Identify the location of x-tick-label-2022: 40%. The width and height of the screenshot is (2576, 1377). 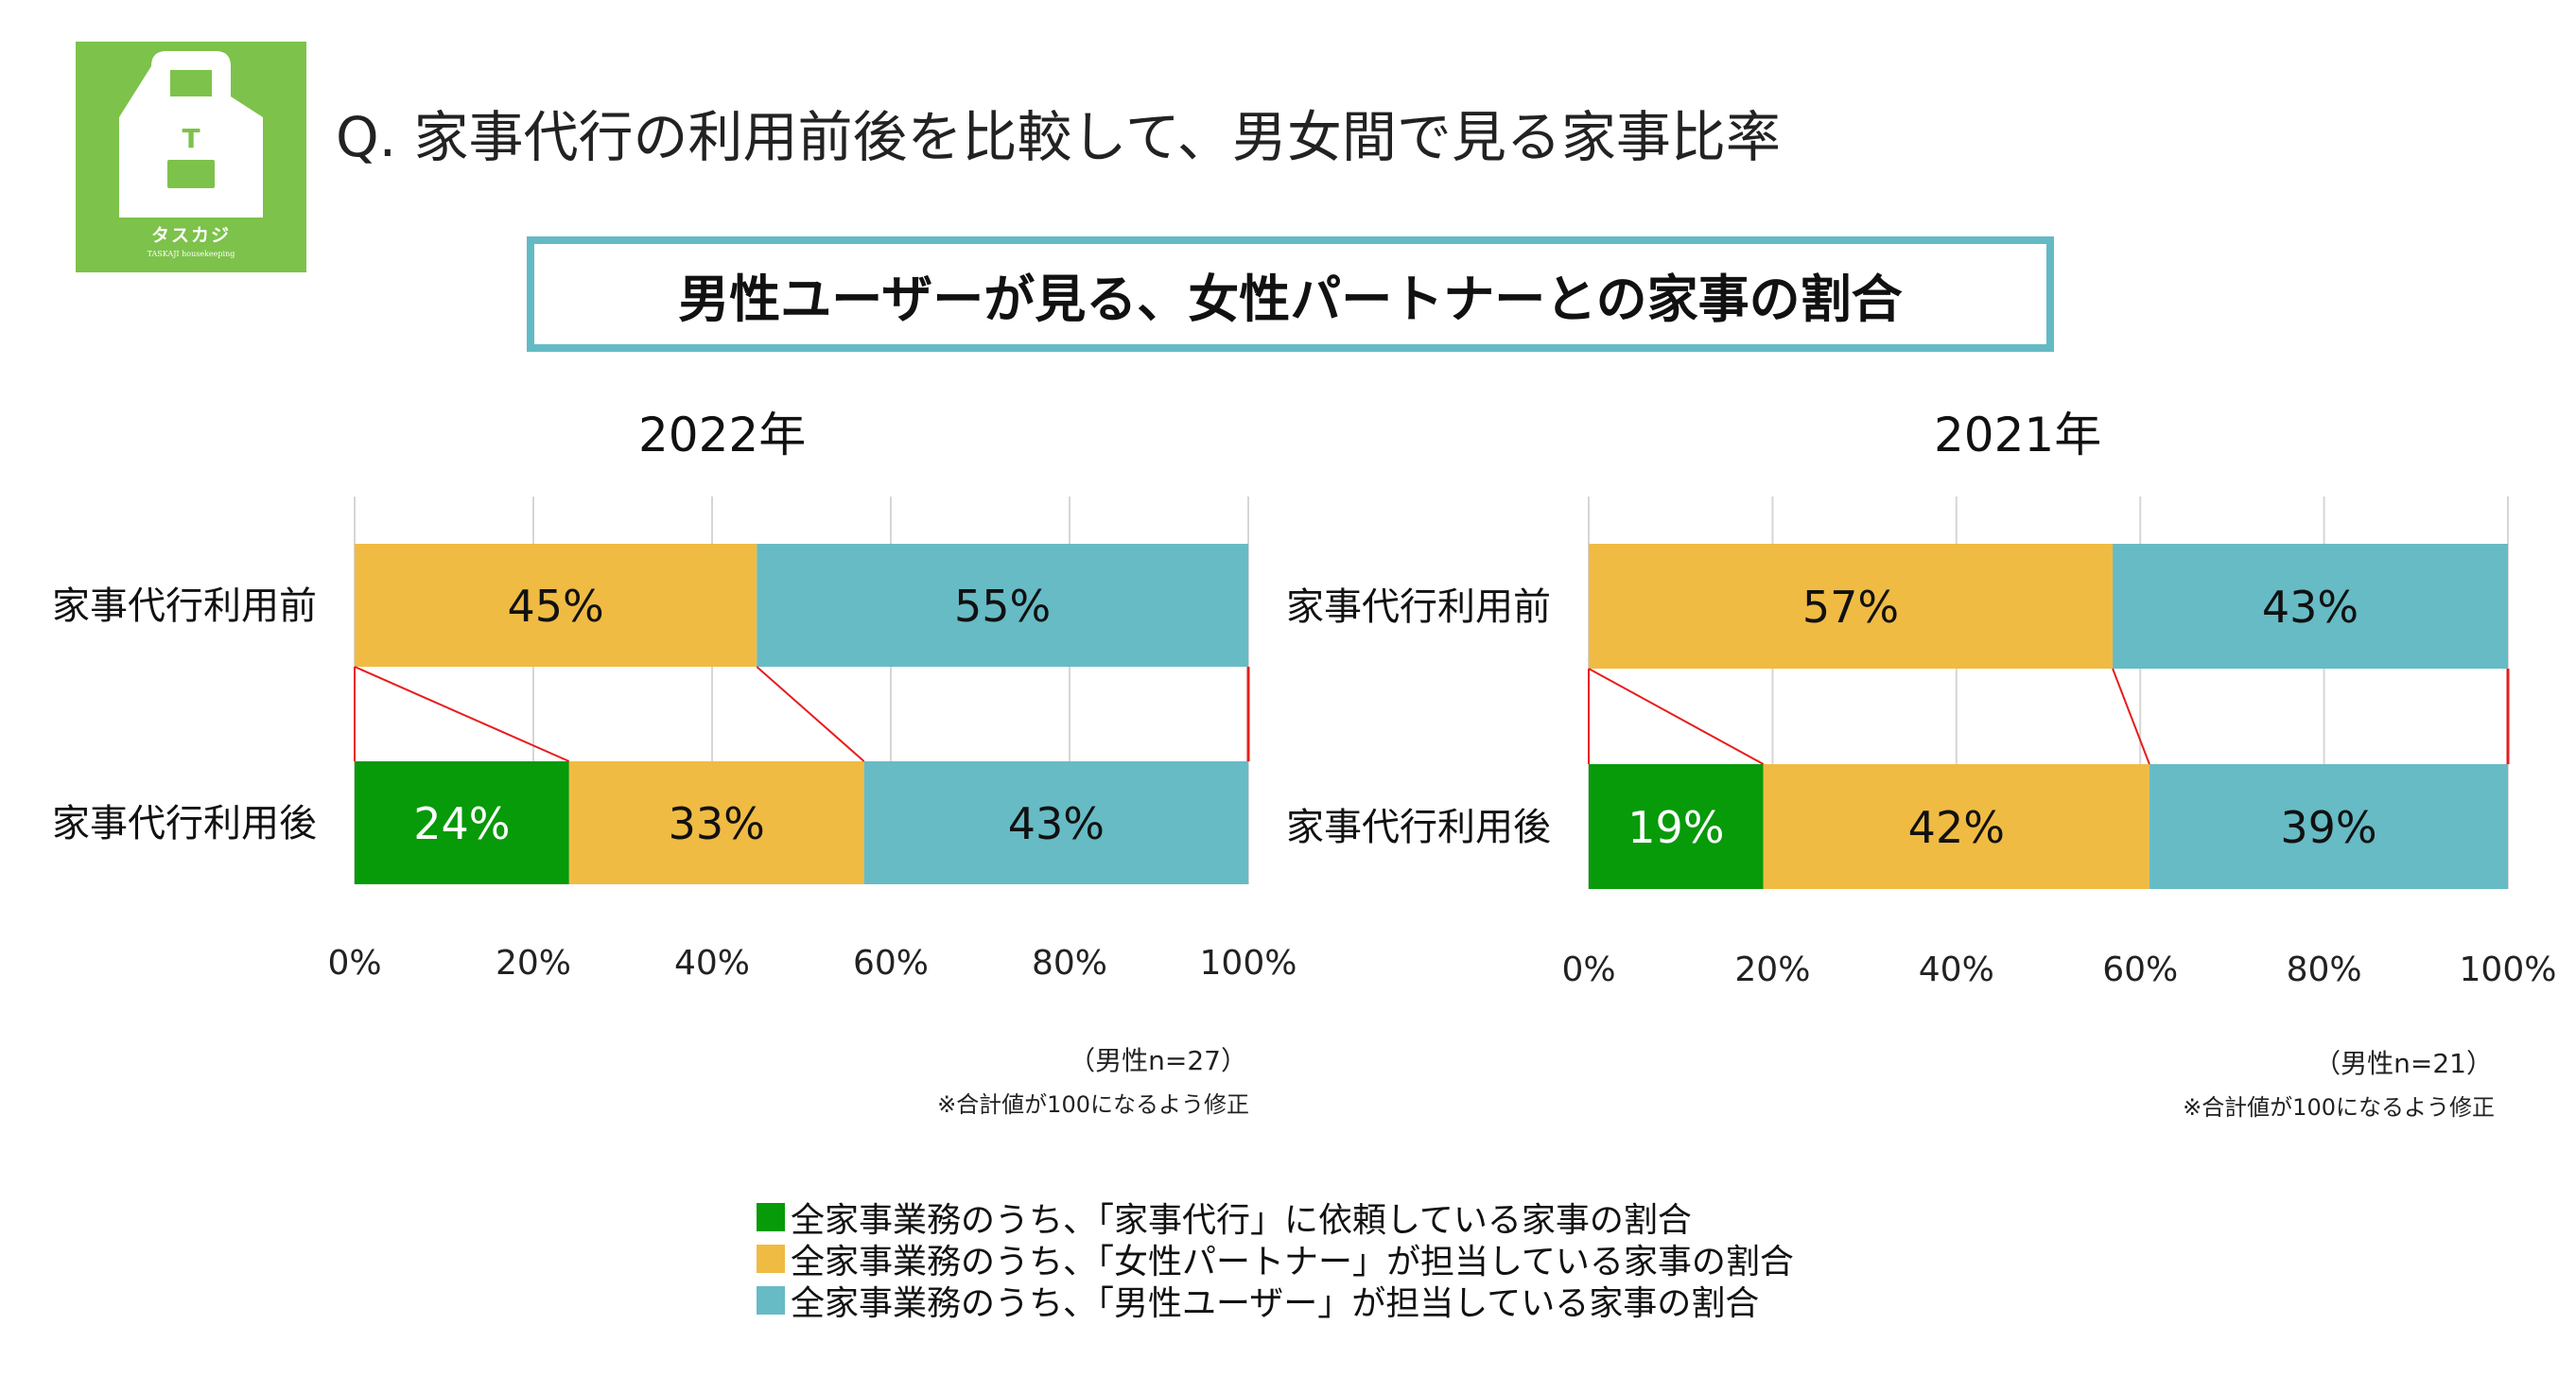
(712, 963).